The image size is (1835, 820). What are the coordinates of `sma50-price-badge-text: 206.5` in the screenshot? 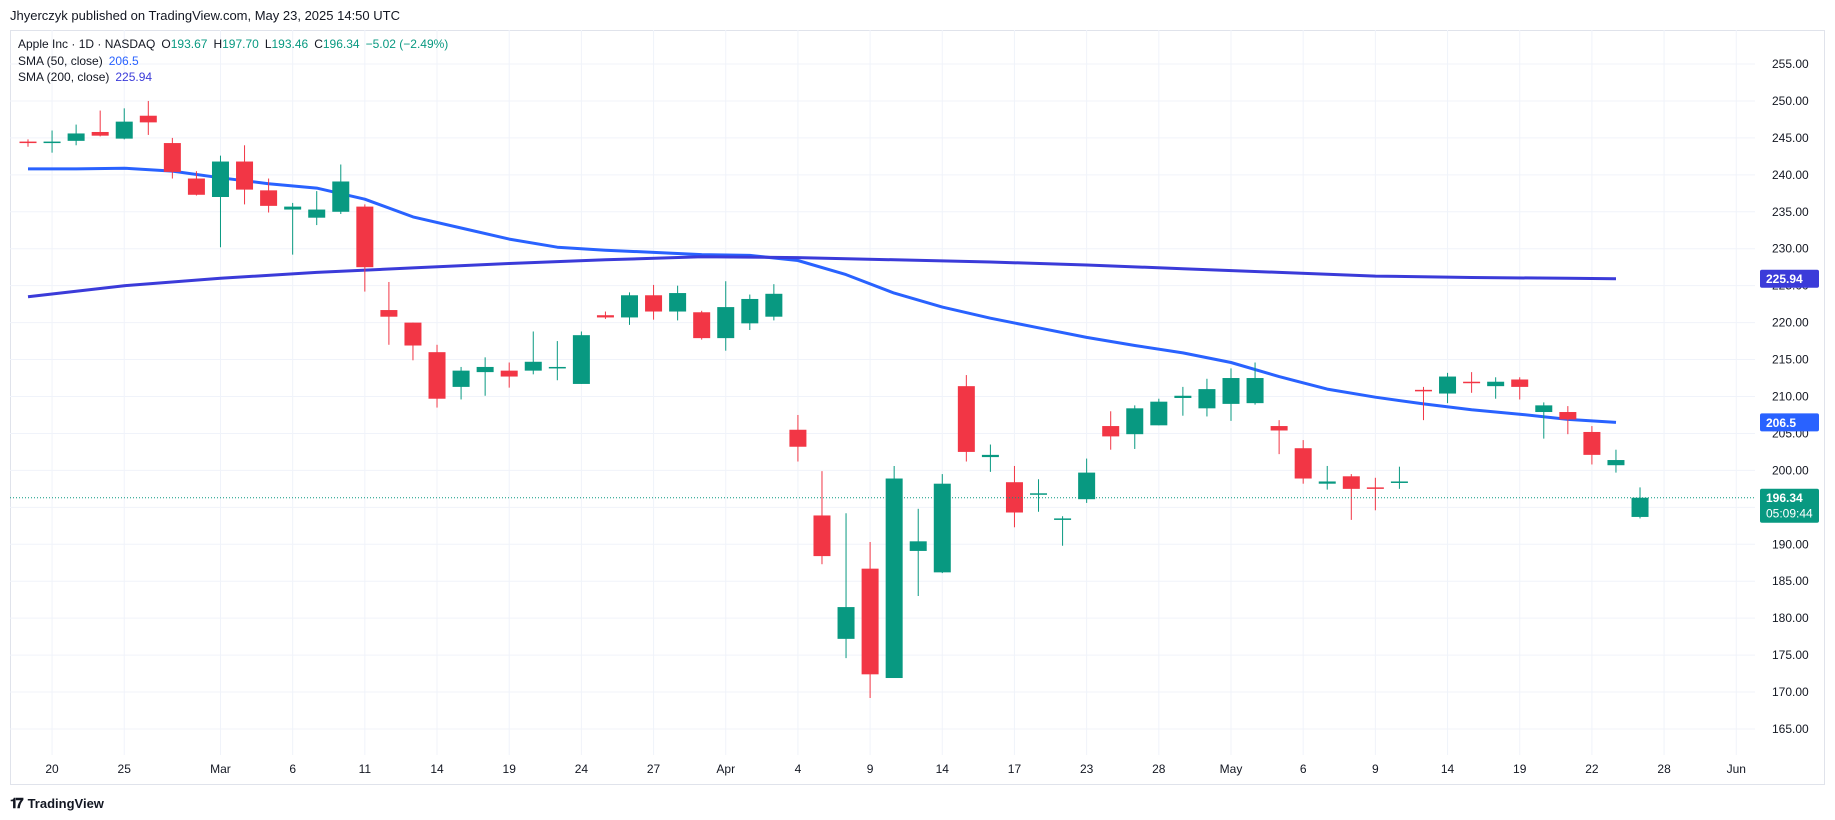 It's located at (1781, 423).